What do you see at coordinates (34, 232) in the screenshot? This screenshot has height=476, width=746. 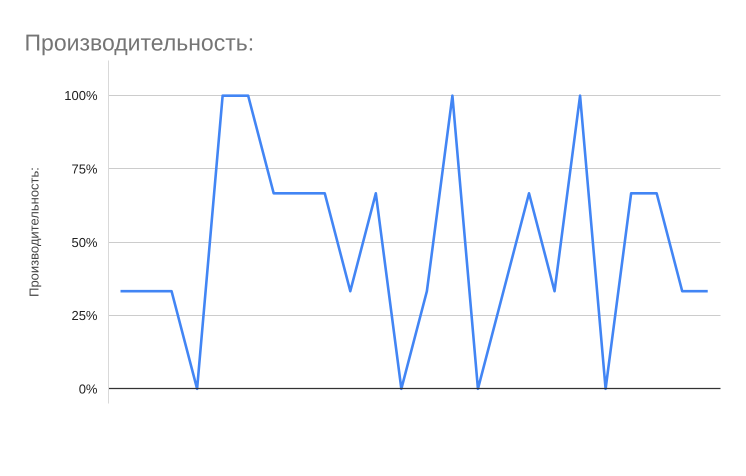 I see `y-axis-title: Производительность:` at bounding box center [34, 232].